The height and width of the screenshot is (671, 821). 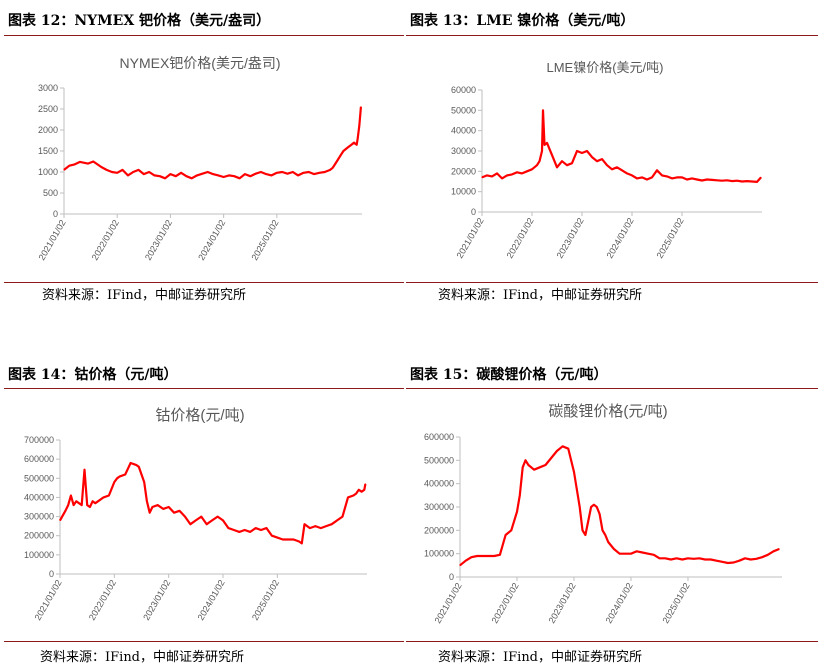 I want to click on y-tick-label: 500000, so click(x=39, y=478).